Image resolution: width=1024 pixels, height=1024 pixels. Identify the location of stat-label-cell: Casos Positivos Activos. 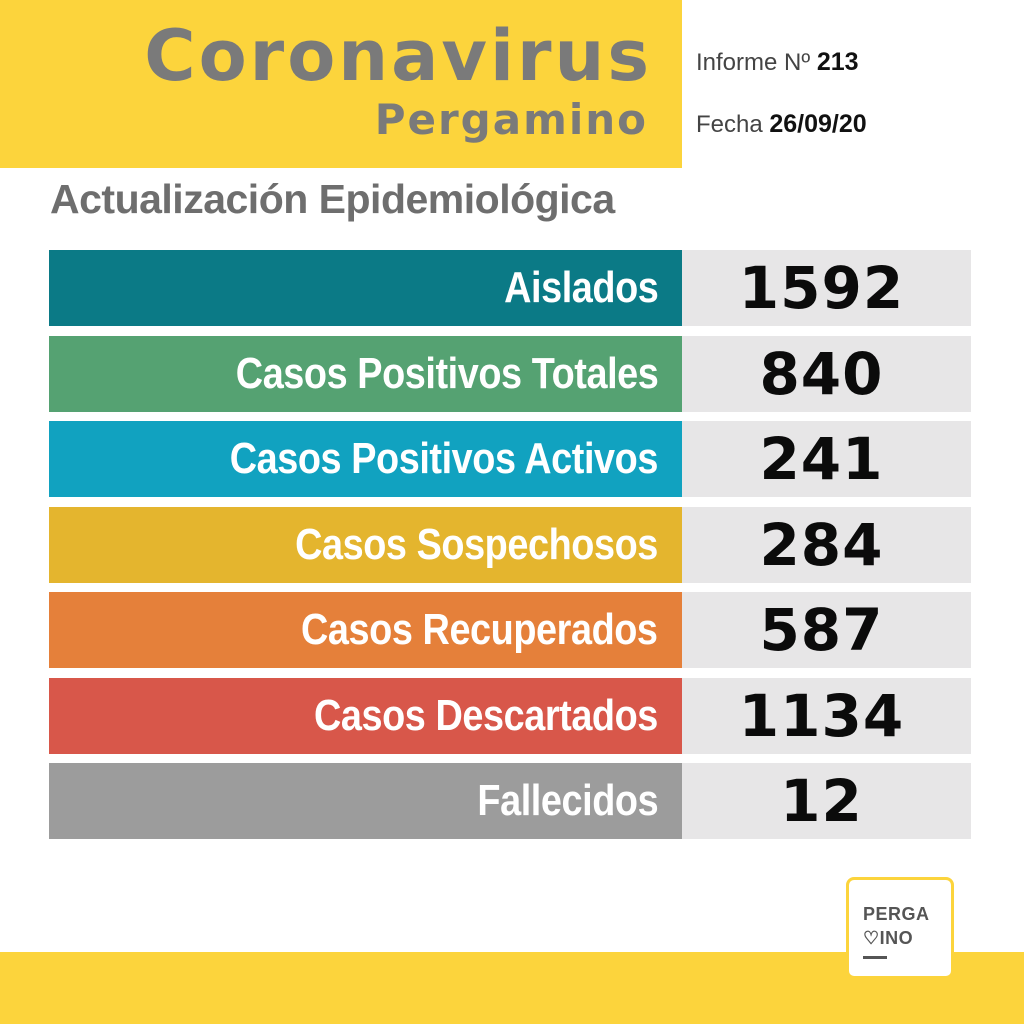
(365, 459).